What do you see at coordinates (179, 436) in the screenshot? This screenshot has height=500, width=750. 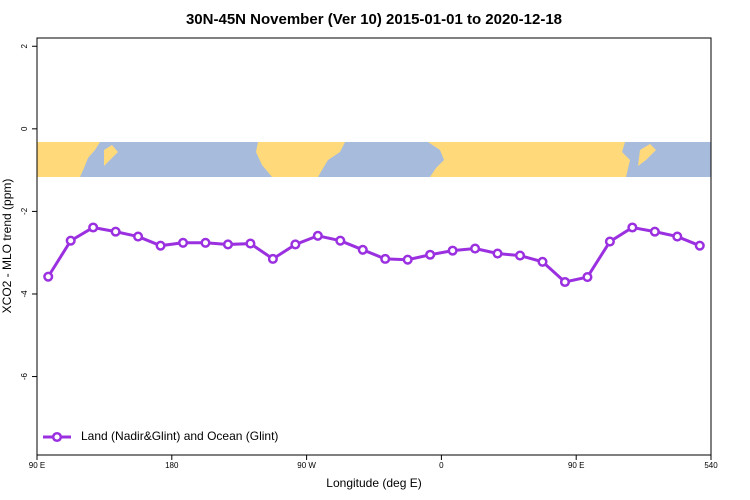 I see `legend-label: Land (Nadir&Glint) and Ocean (Glint)` at bounding box center [179, 436].